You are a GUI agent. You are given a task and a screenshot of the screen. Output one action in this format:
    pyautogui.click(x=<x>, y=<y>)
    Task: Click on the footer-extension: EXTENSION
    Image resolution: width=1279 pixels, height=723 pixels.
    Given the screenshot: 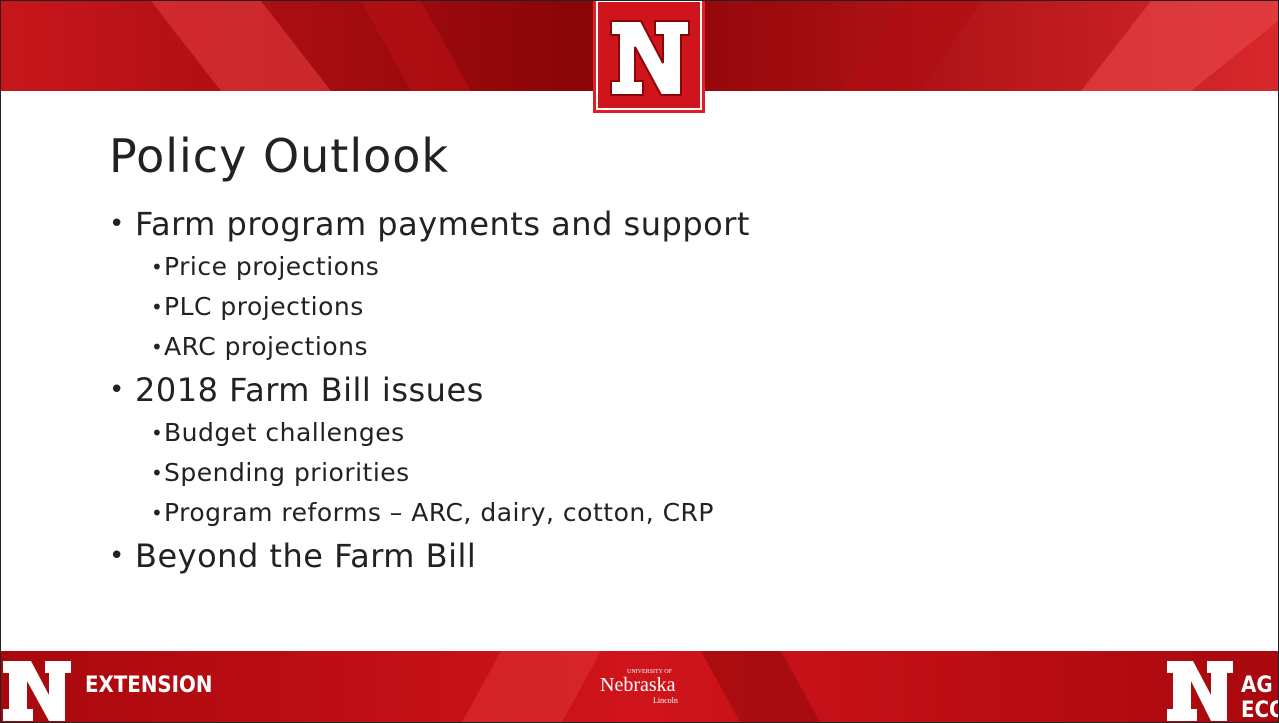 What is the action you would take?
    pyautogui.click(x=149, y=685)
    